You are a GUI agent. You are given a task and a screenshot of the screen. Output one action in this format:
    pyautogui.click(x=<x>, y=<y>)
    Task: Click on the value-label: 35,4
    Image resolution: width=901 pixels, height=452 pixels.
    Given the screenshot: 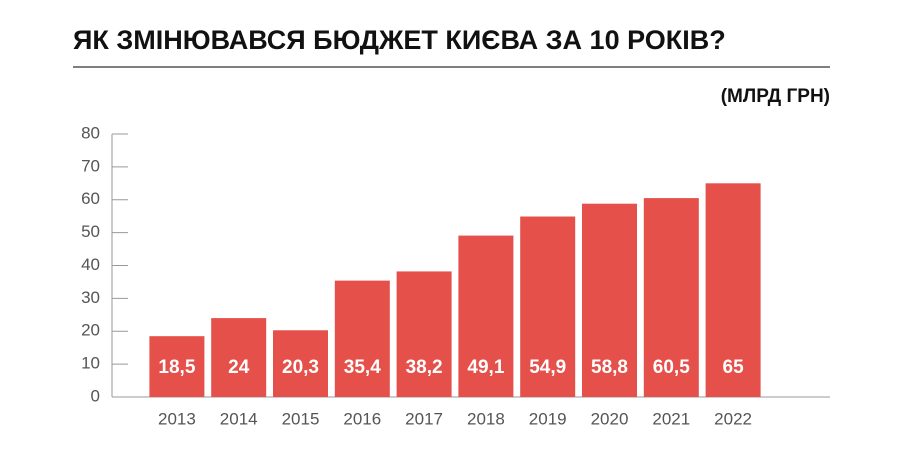 What is the action you would take?
    pyautogui.click(x=362, y=367)
    